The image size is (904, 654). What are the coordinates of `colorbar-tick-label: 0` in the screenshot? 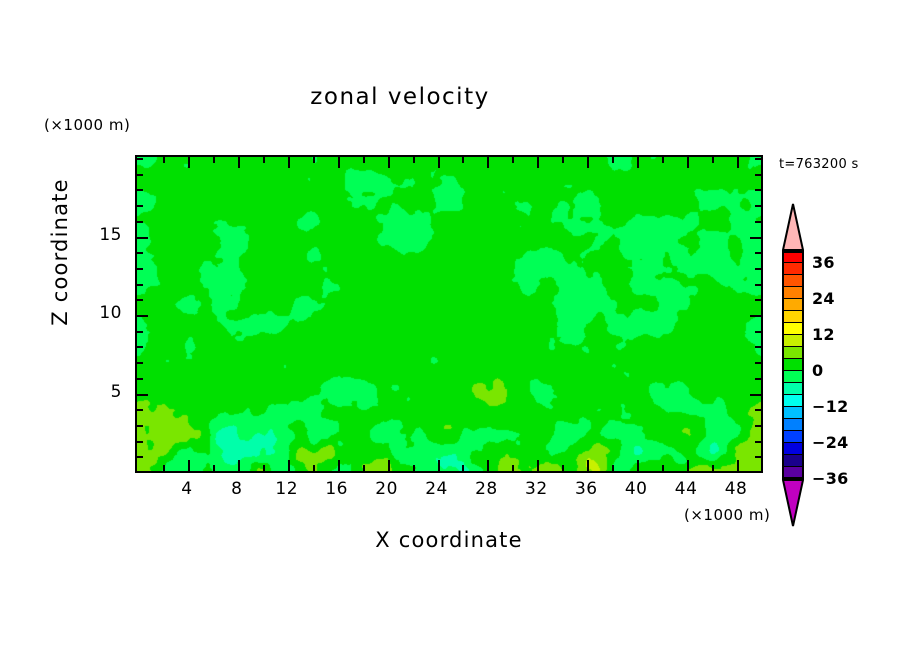 It's located at (818, 370).